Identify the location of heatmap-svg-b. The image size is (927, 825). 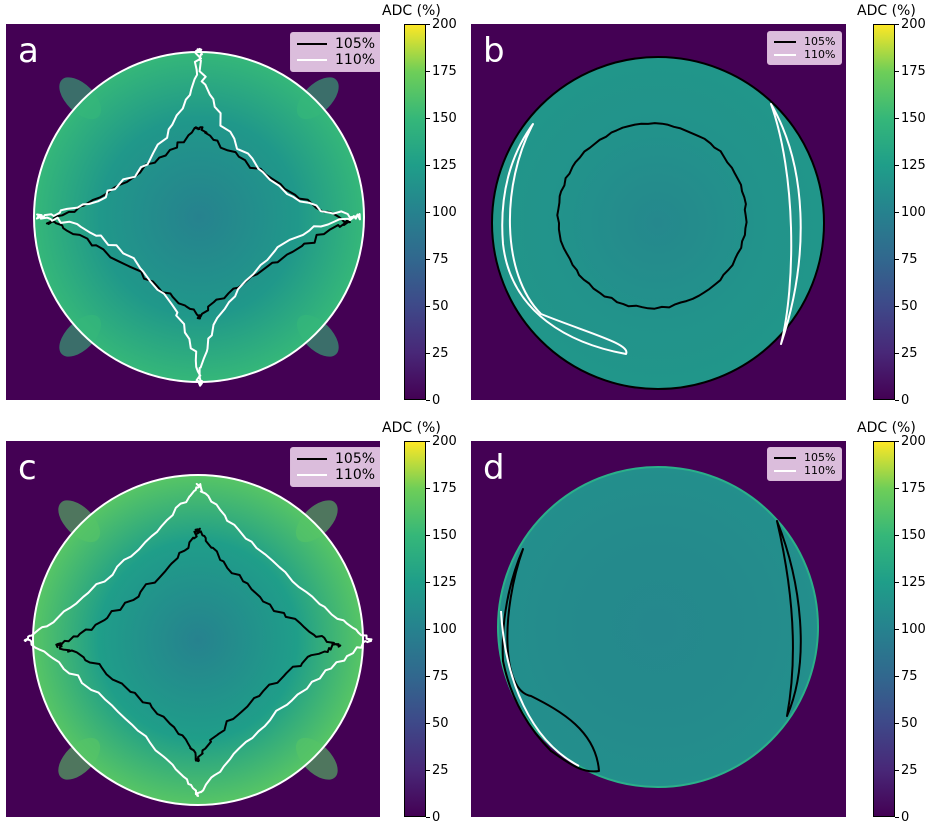
(658, 223).